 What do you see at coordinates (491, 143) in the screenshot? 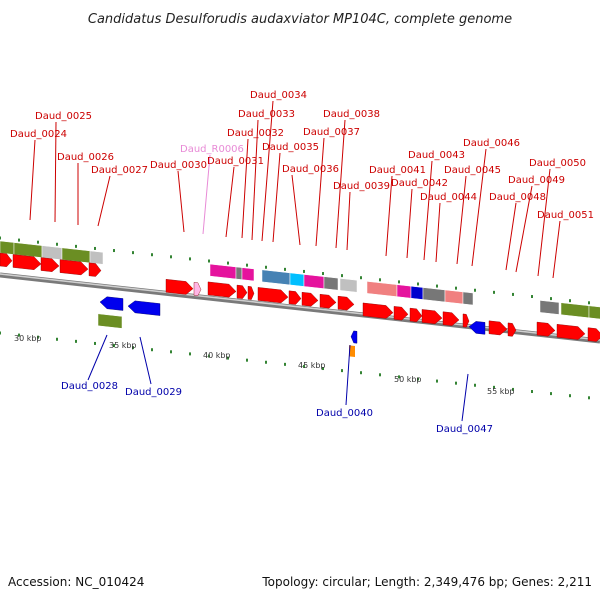
I see `gene-label-daud-0046: Daud_0046` at bounding box center [491, 143].